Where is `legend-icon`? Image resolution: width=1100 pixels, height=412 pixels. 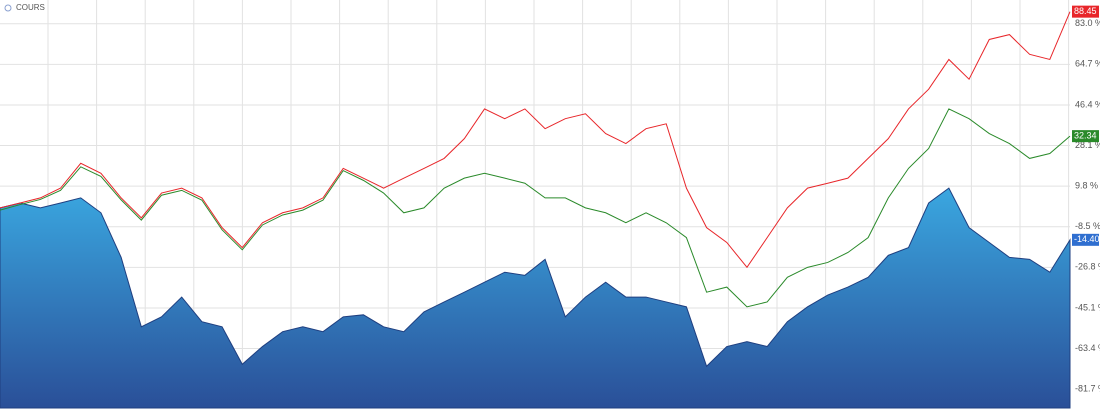 legend-icon is located at coordinates (8, 8).